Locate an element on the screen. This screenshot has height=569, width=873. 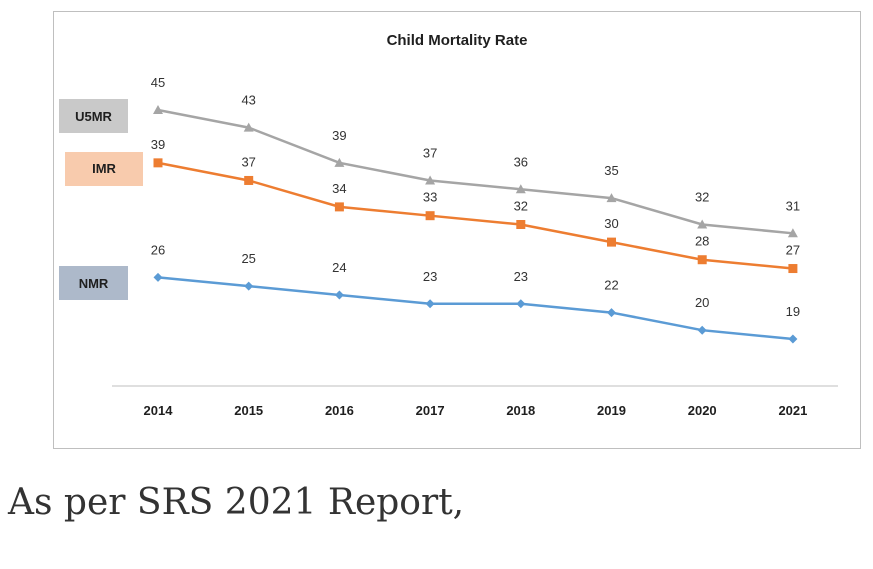
data-label: 19 is located at coordinates (793, 311).